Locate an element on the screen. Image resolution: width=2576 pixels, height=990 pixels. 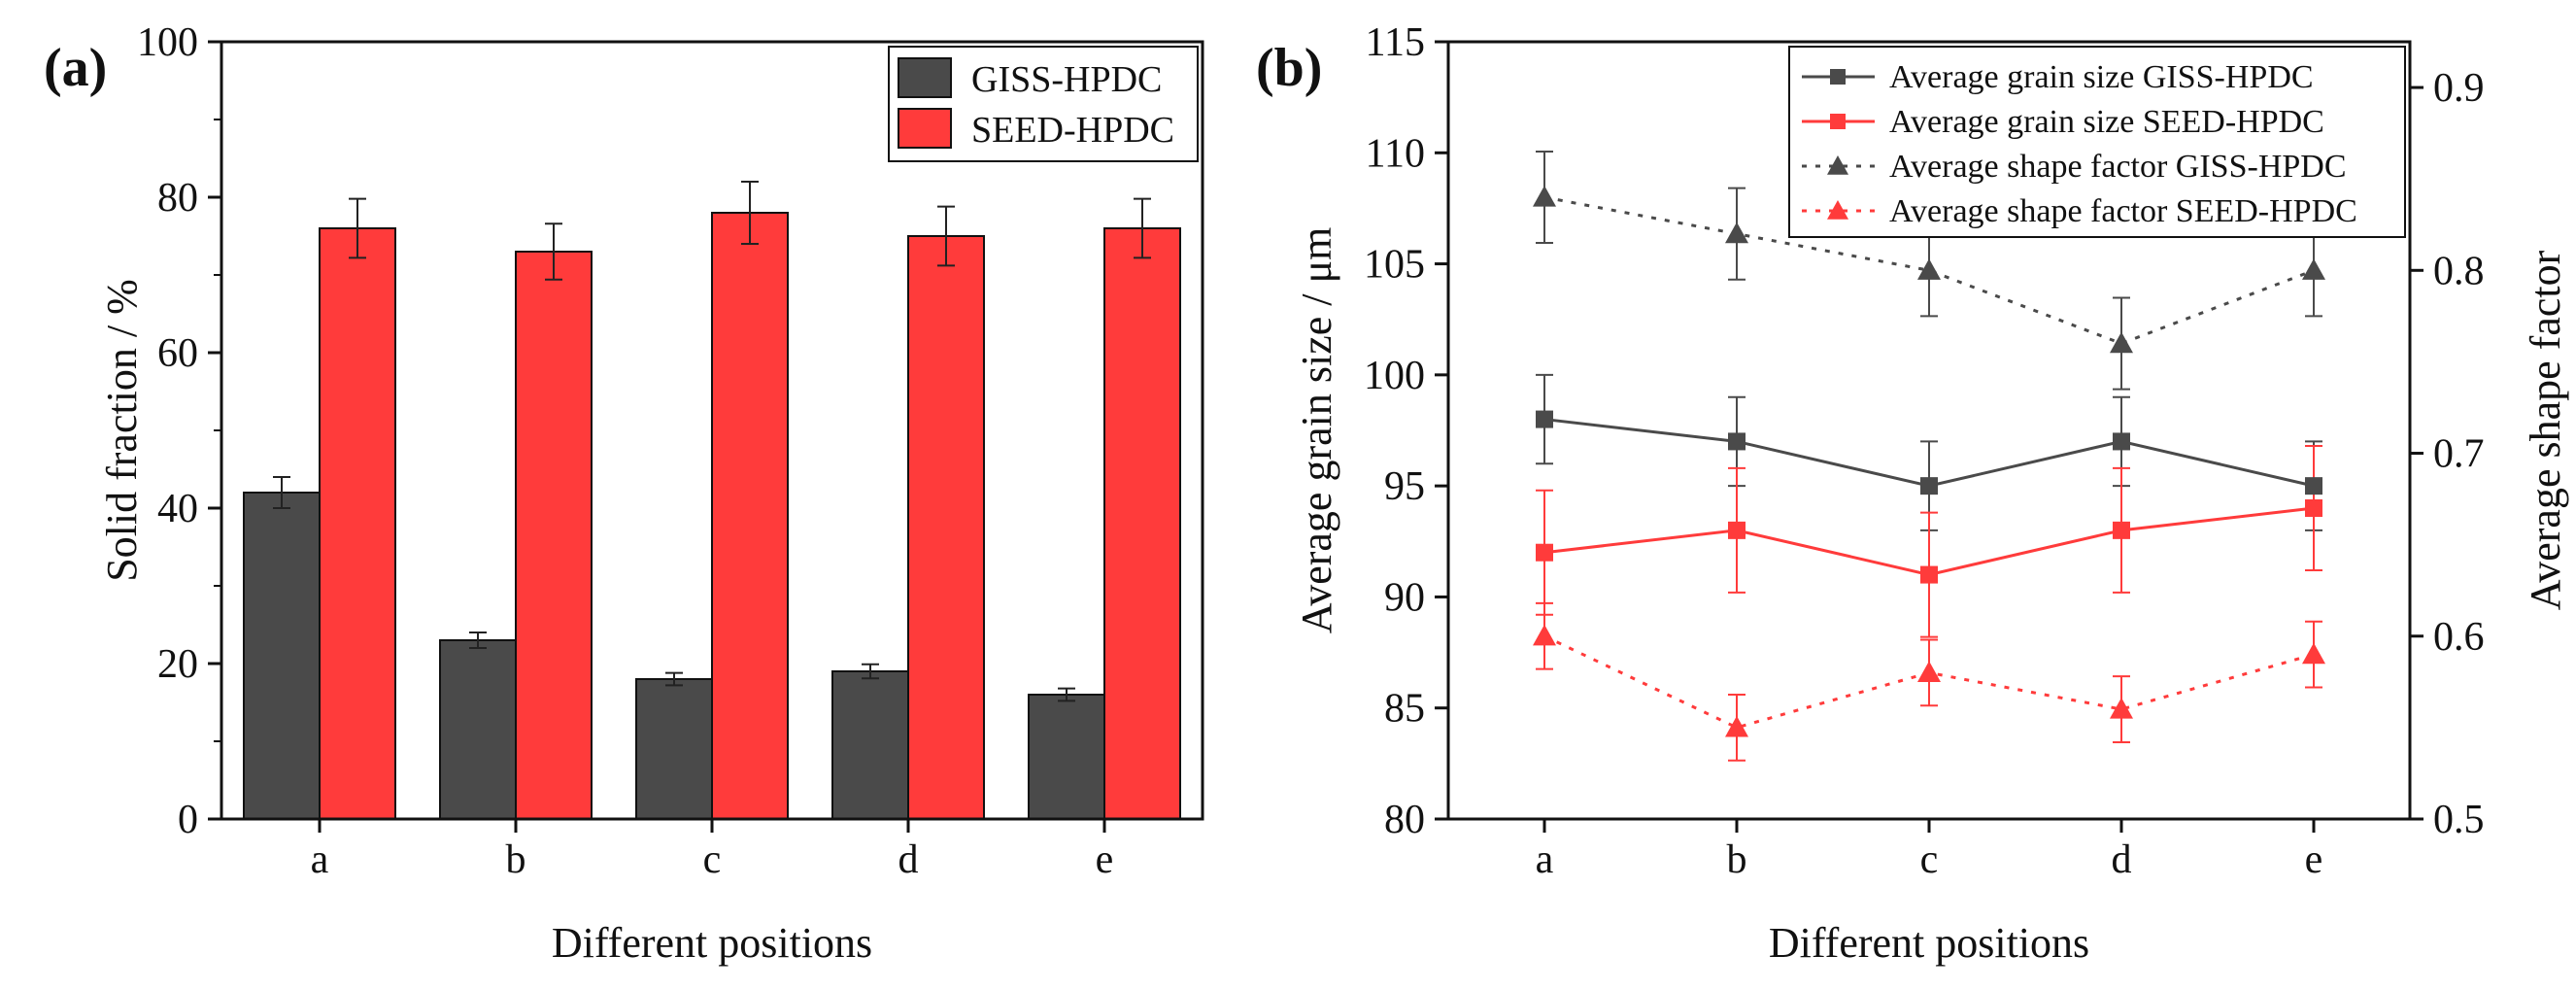
point-grain-giss-d is located at coordinates (2121, 442).